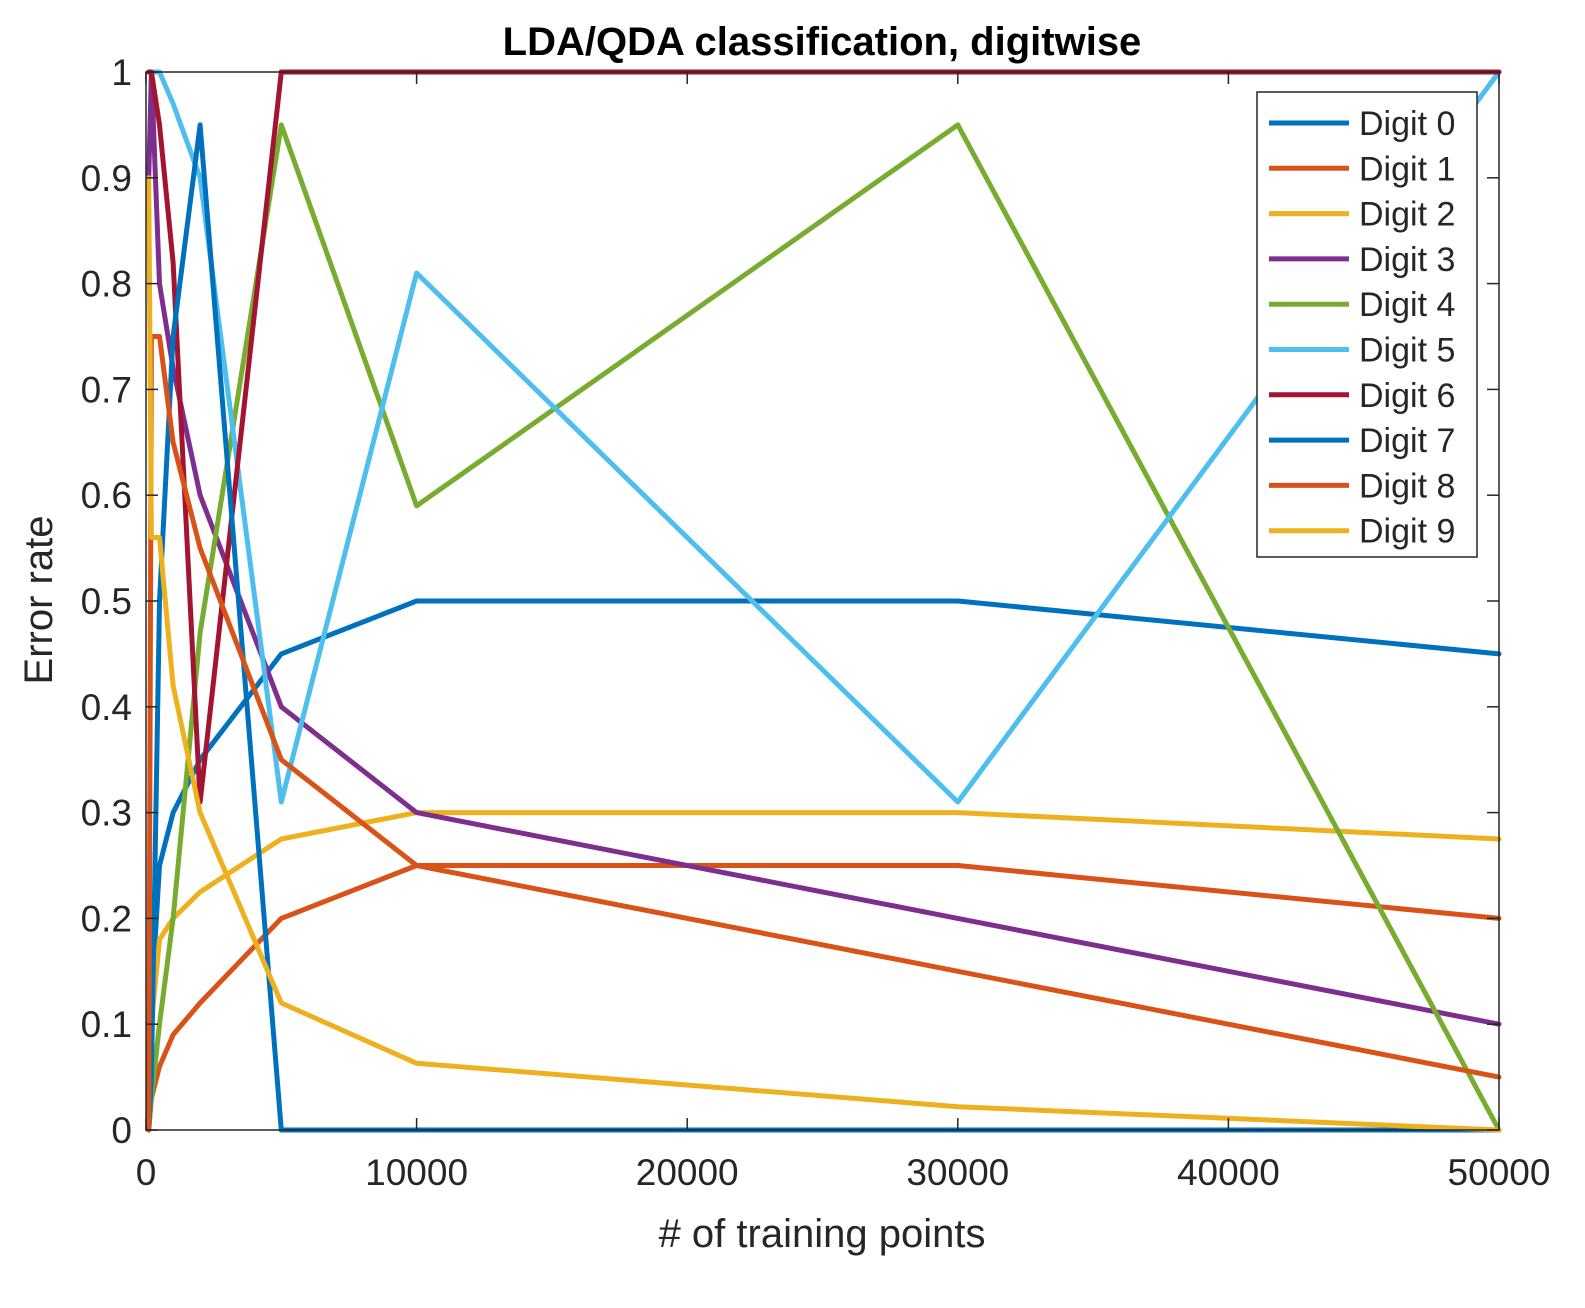  I want to click on chart-title: LDA/QDA classification, digitwise, so click(822, 42).